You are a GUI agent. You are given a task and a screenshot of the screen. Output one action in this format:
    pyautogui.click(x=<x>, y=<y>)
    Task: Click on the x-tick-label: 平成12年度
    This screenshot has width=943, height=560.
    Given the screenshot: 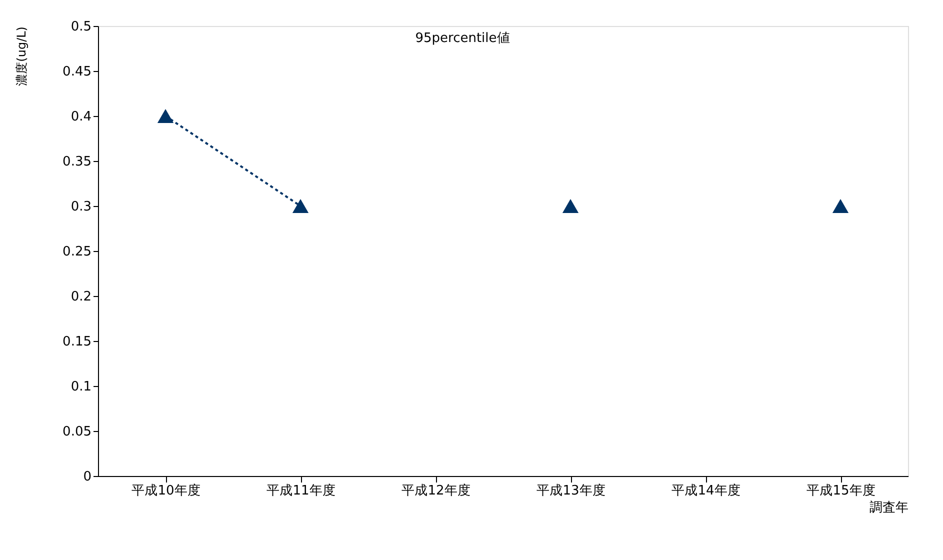 What is the action you would take?
    pyautogui.click(x=436, y=490)
    